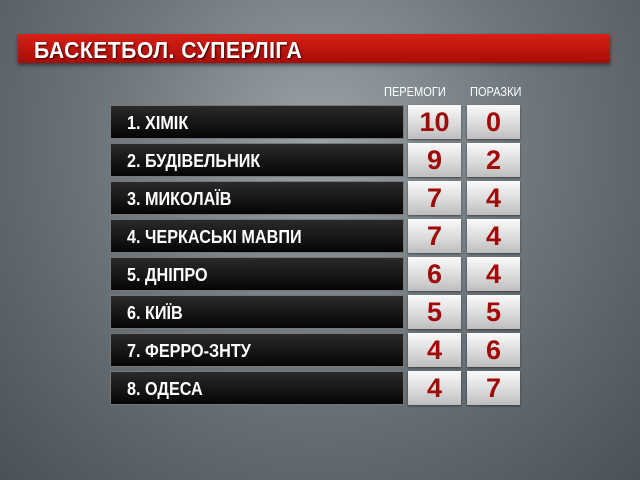 The image size is (640, 480). Describe the element at coordinates (165, 389) in the screenshot. I see `team-name: 8. ОДЕСА` at that location.